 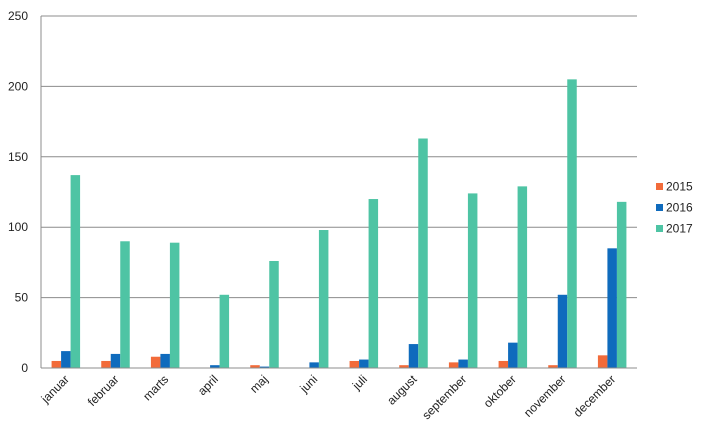 I want to click on y-tick-label: 0, so click(x=24, y=368).